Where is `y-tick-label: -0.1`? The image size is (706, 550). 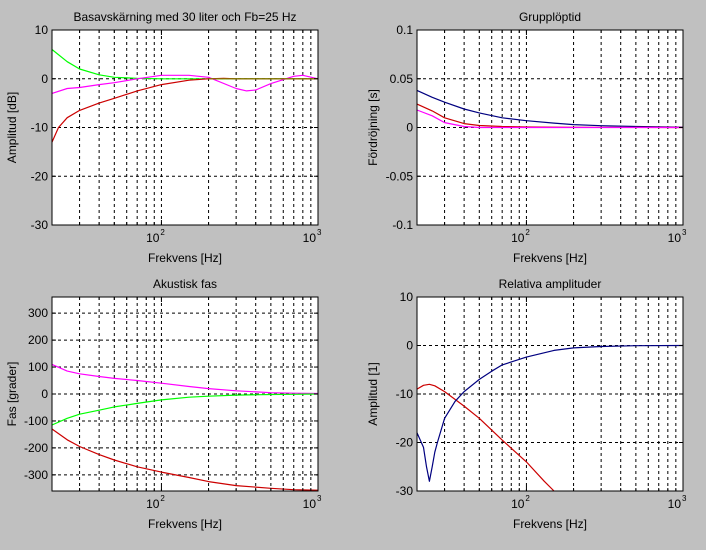 y-tick-label: -0.1 is located at coordinates (402, 225).